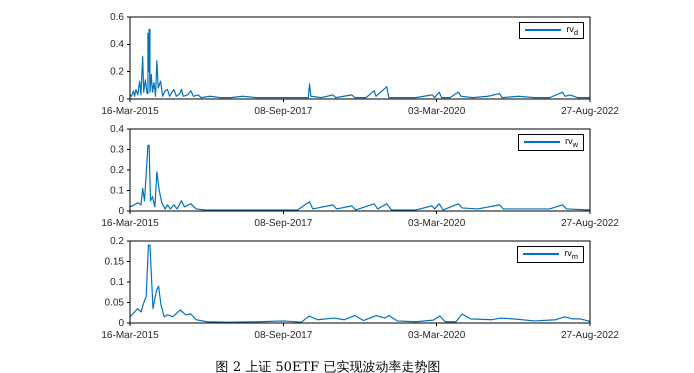  Describe the element at coordinates (114, 262) in the screenshot. I see `y-tick-label: 0.15` at that location.